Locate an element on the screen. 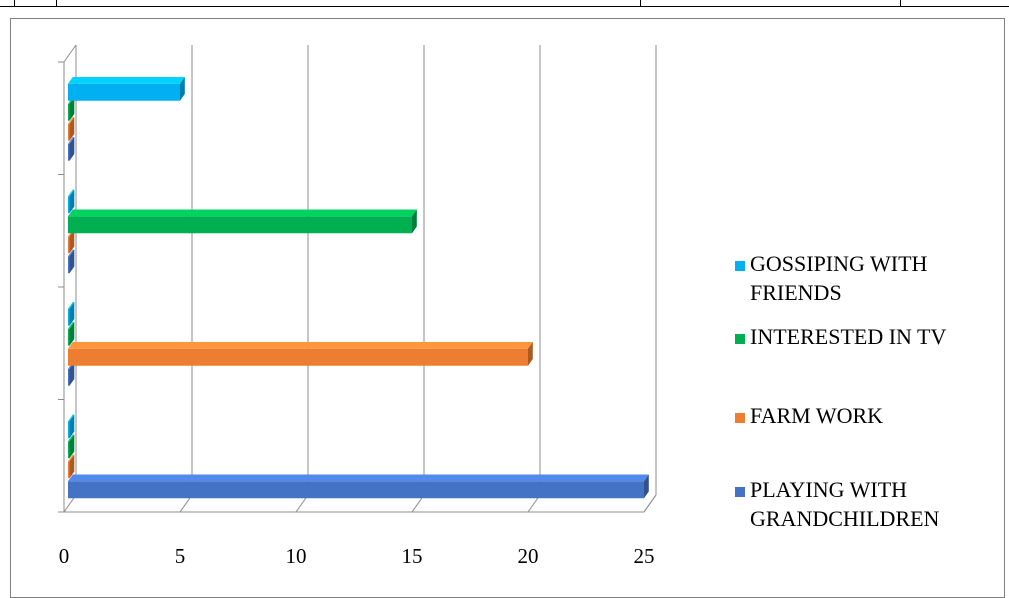  legend-label: PLAYING WITH is located at coordinates (828, 489).